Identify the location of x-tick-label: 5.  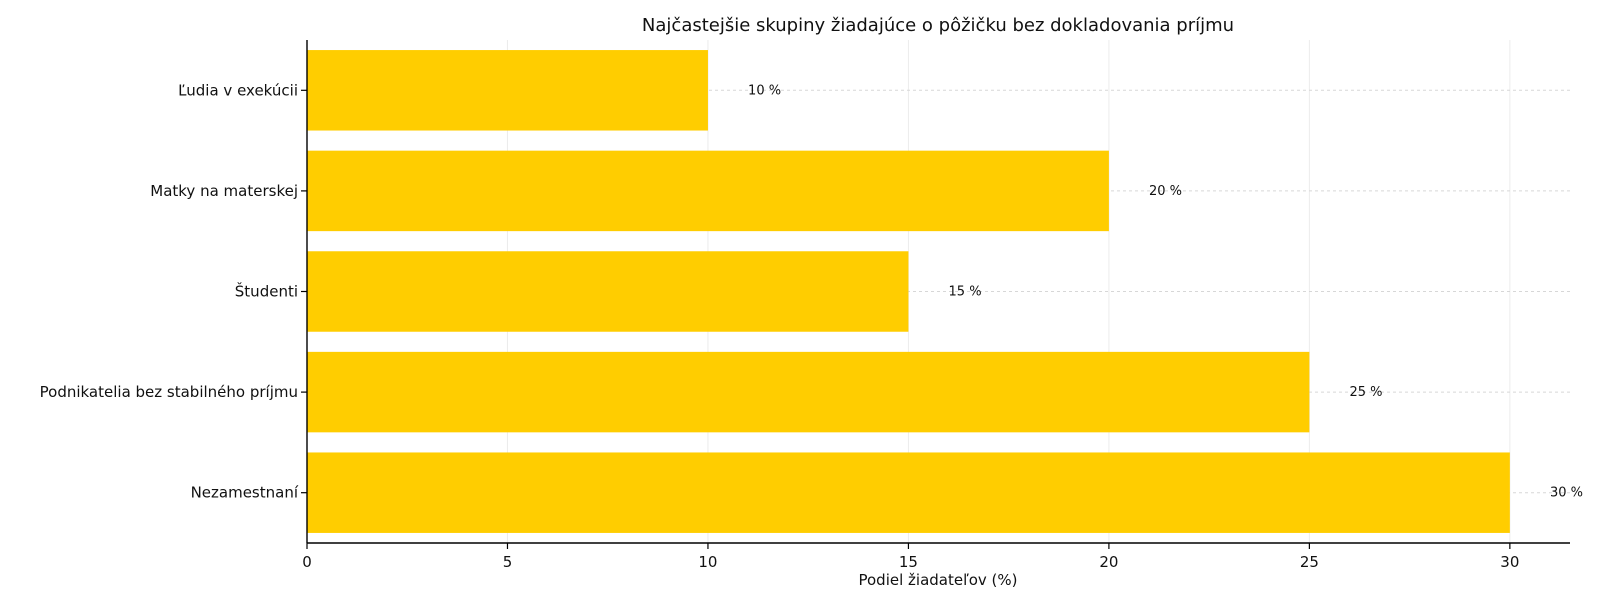
(508, 562).